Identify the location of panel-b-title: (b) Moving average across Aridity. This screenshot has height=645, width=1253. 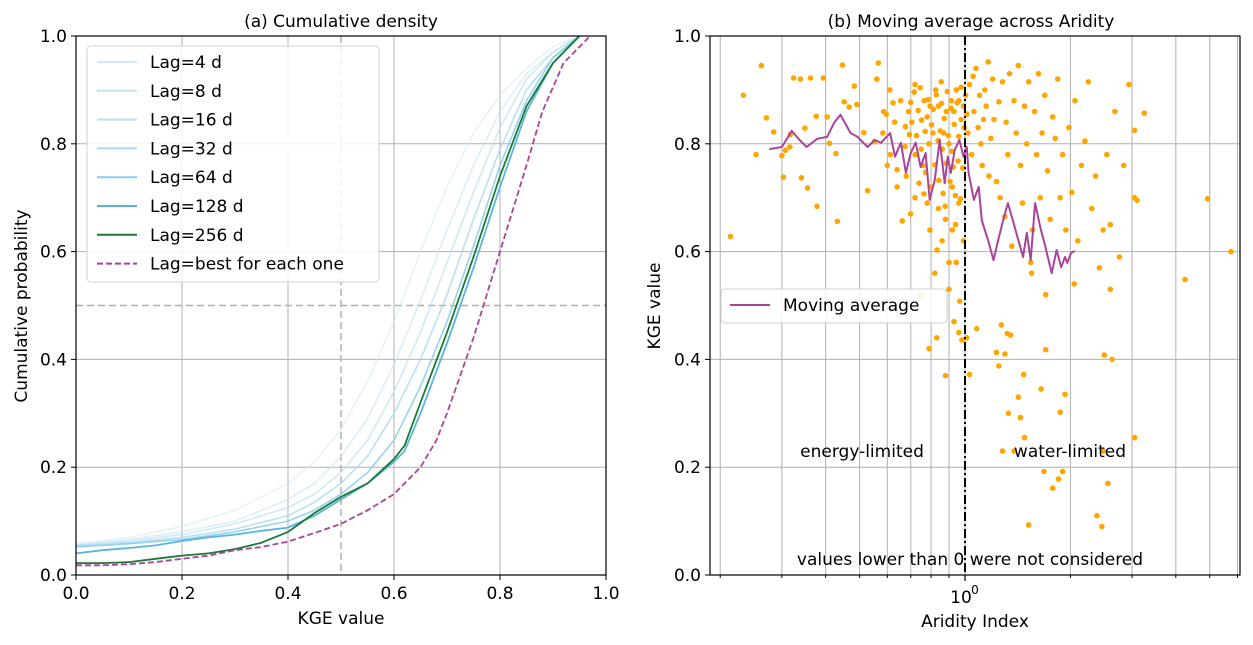
(971, 22).